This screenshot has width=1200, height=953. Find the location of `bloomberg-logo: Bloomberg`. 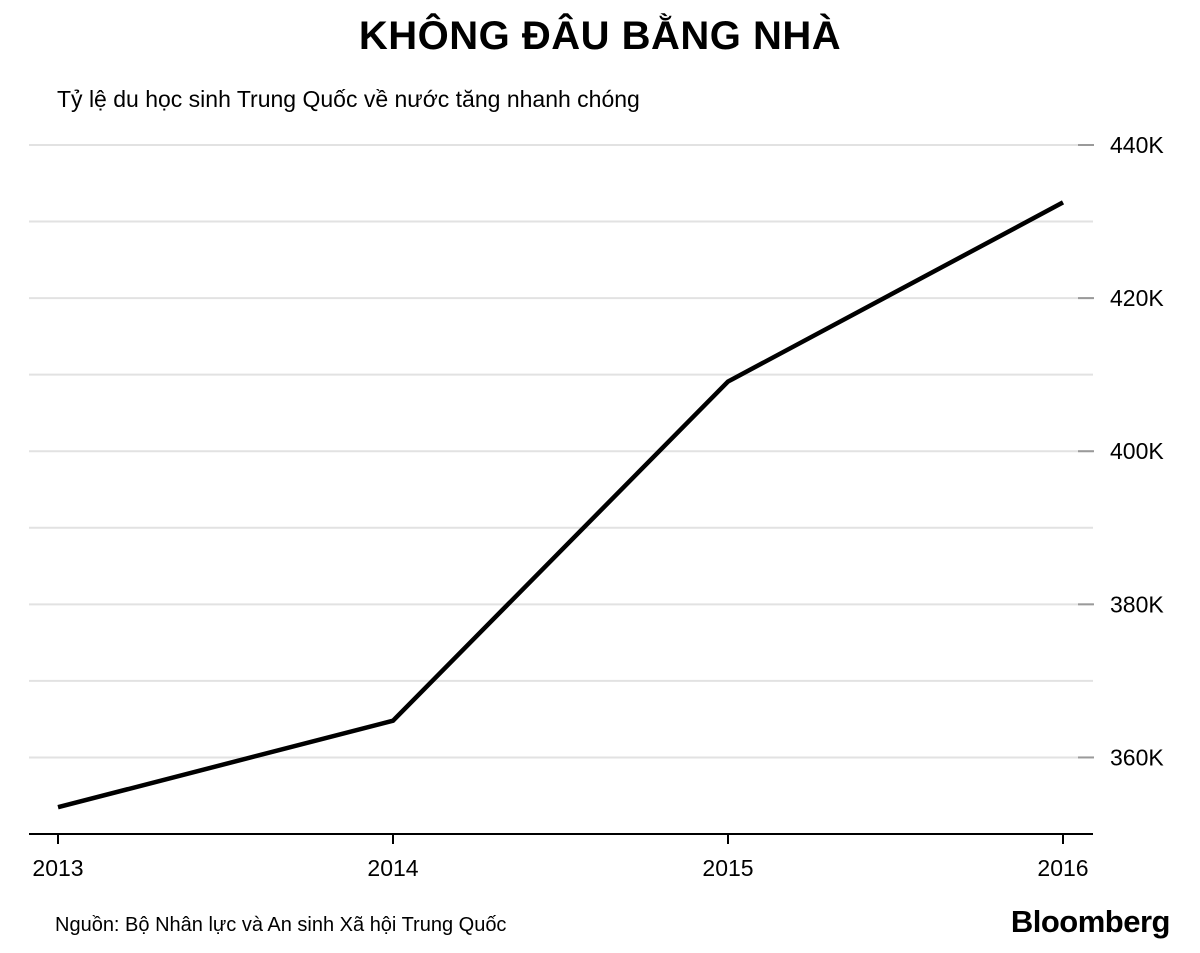

bloomberg-logo: Bloomberg is located at coordinates (1090, 921).